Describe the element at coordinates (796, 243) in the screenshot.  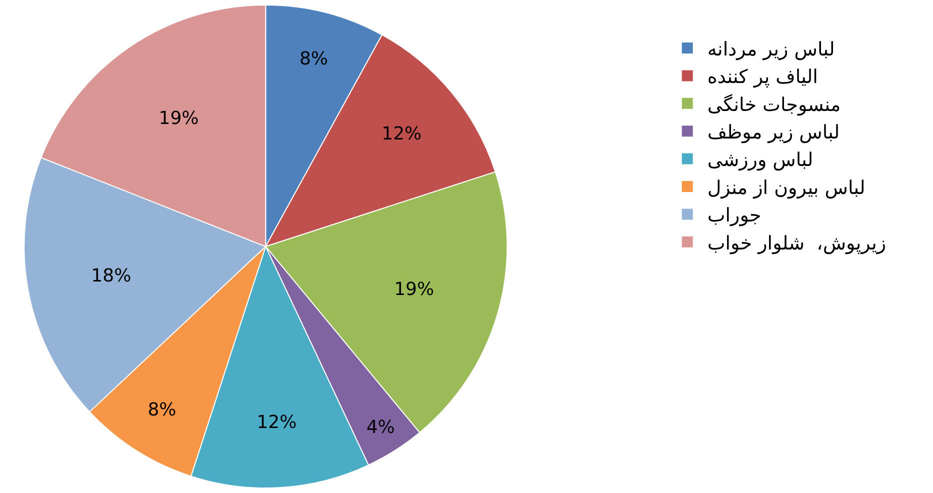
I see `legend-label: زیرپوش، شلوار خواب` at that location.